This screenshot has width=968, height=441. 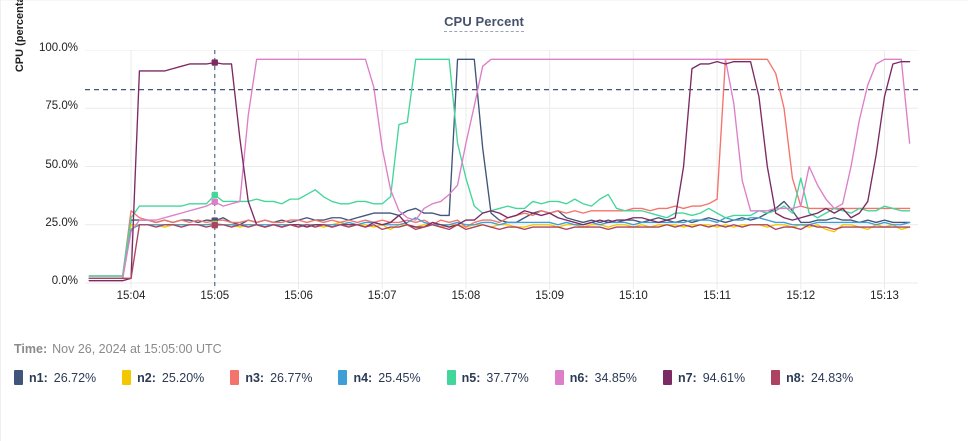 What do you see at coordinates (131, 296) in the screenshot?
I see `x-tick-label: 15:04` at bounding box center [131, 296].